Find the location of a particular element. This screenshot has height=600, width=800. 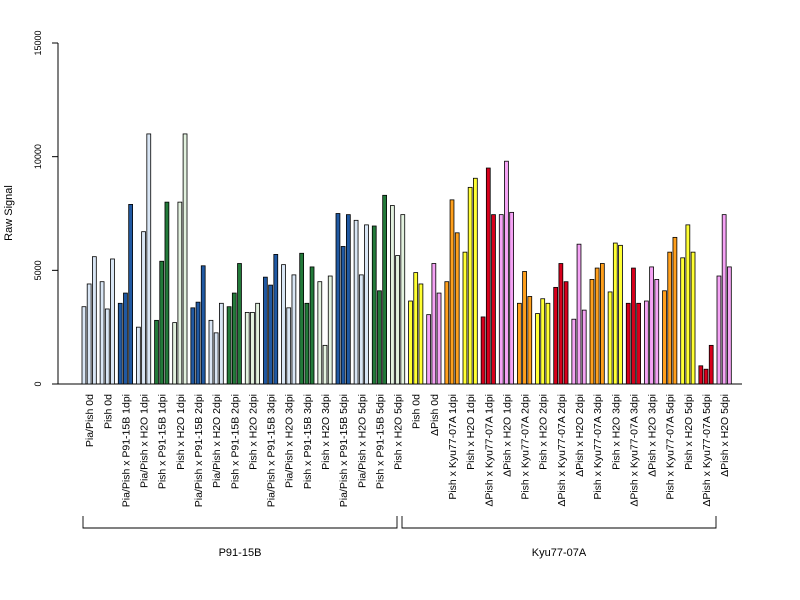

x-tick-label: ΔPish x H2O 2dpi is located at coordinates (580, 435).